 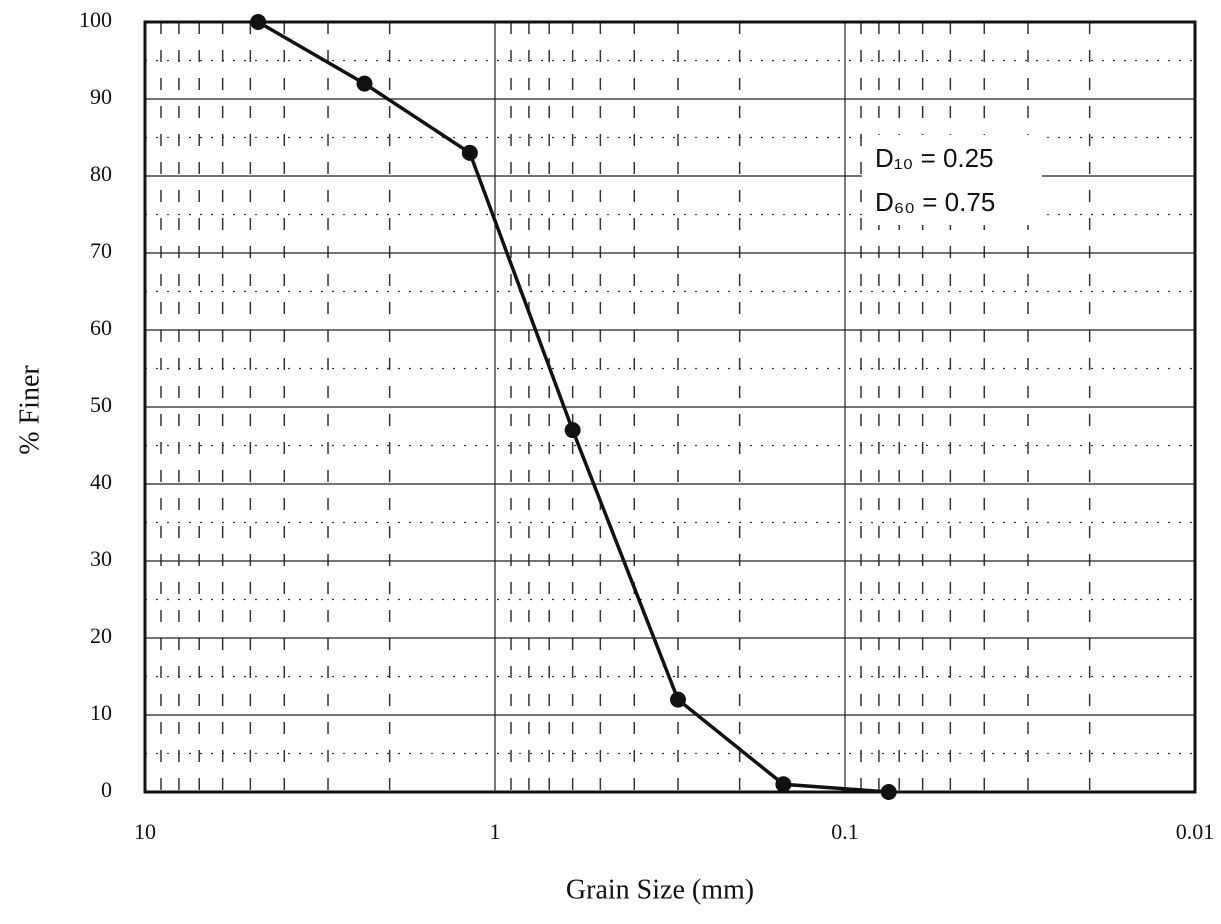 I want to click on y-tick-label: 10, so click(x=101, y=712).